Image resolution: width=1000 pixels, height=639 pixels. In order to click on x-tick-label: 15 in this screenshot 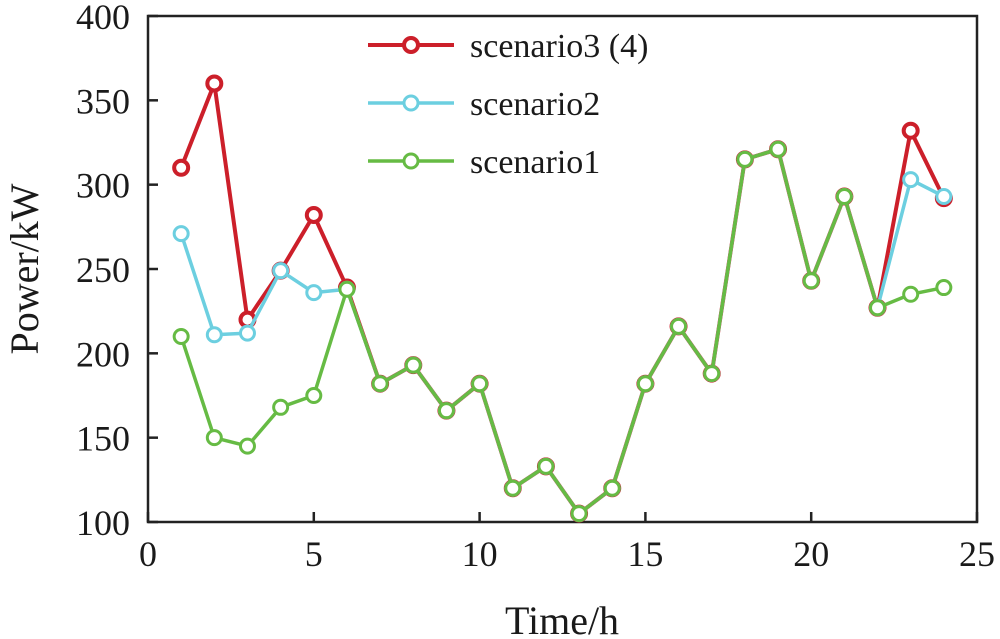, I will do `click(645, 554)`.